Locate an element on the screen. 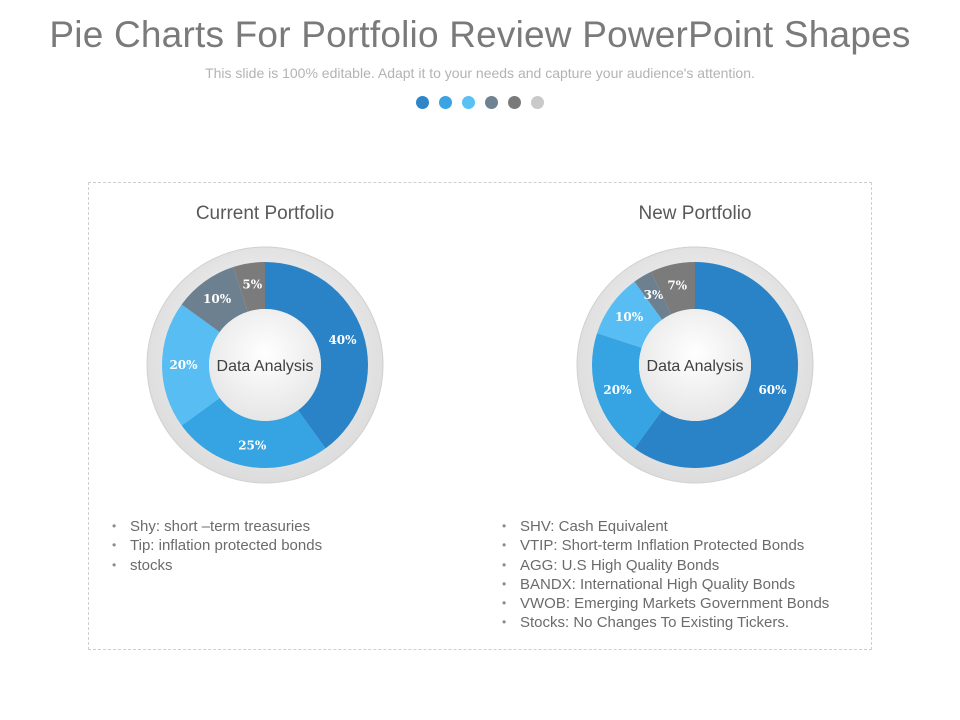 This screenshot has height=720, width=960. slice-label: 3% is located at coordinates (654, 295).